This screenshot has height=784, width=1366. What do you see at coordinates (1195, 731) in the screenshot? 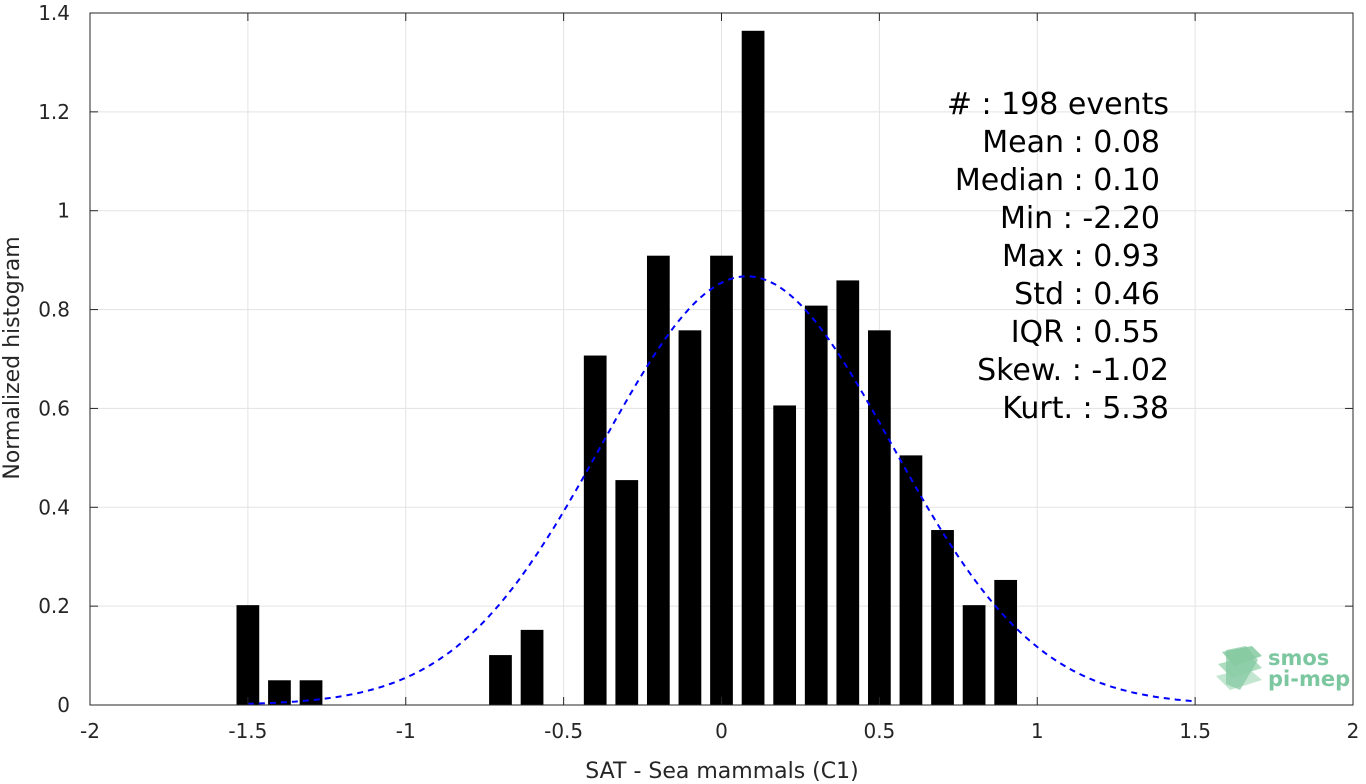
I see `x-tick-label-7: 1.5` at bounding box center [1195, 731].